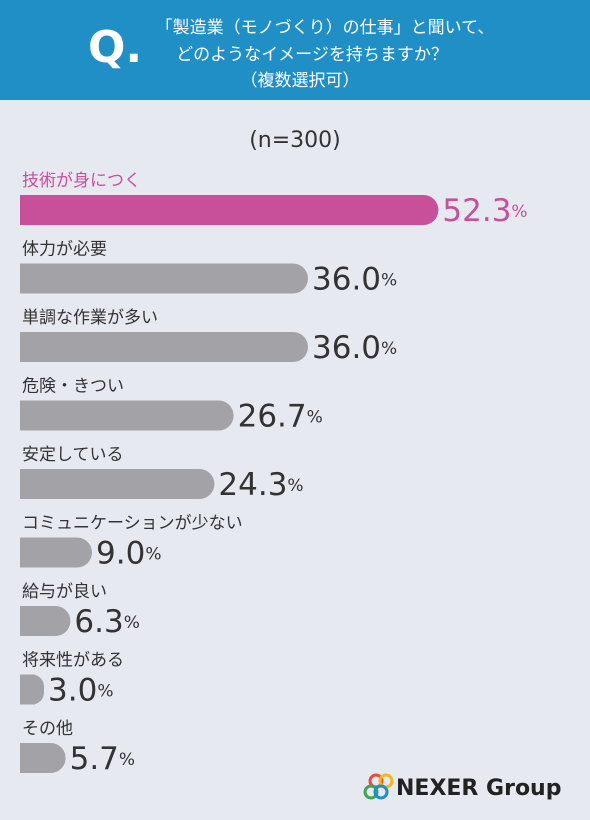 The width and height of the screenshot is (590, 820). I want to click on category-label: 危険・きつい, so click(73, 387).